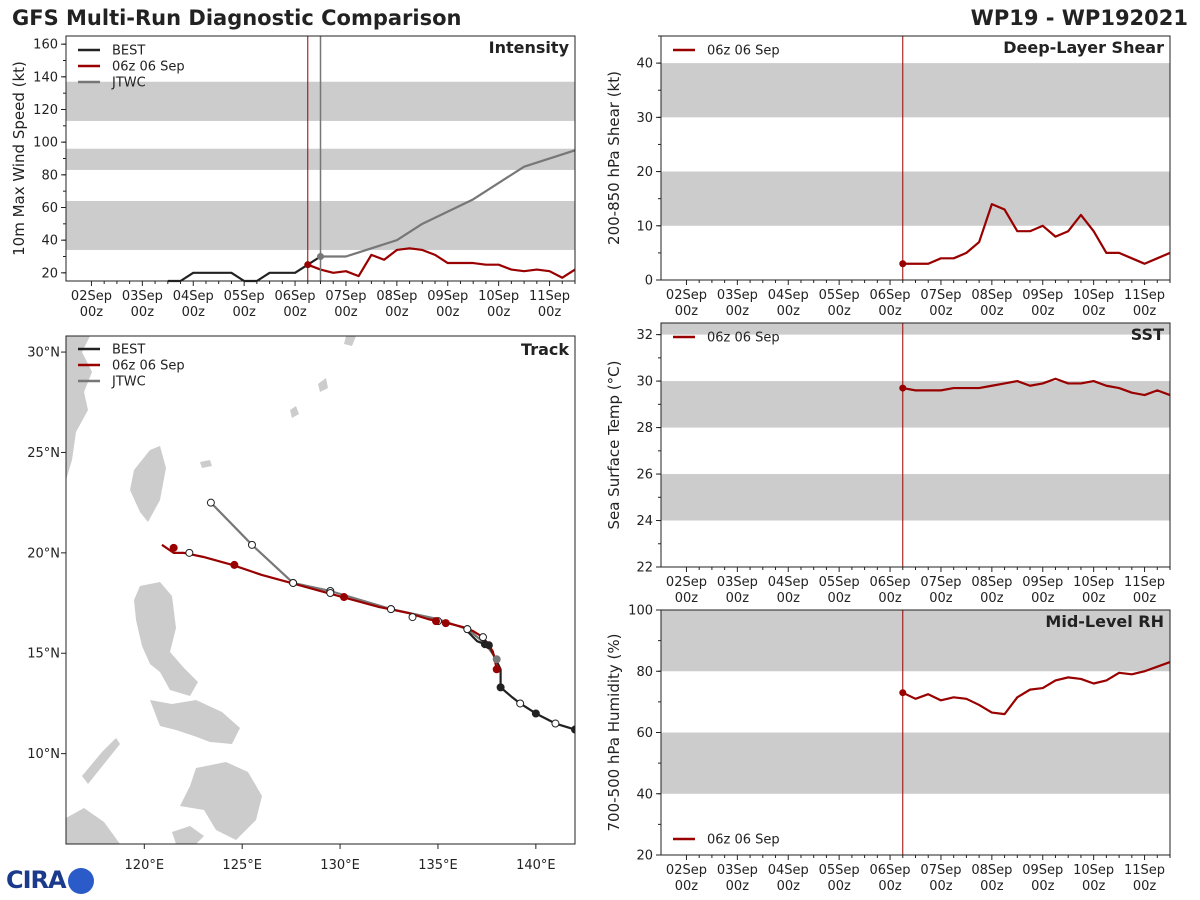 This screenshot has width=1200, height=900. Describe the element at coordinates (890, 582) in the screenshot. I see `sst-xtick-day: 06Sep` at that location.